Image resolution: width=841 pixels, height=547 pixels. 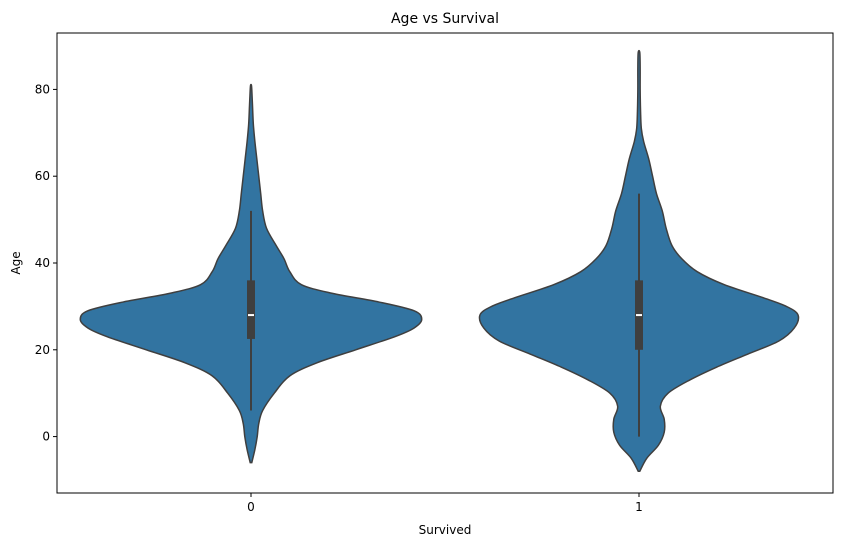 I want to click on y-tick-label: 40, so click(x=42, y=263).